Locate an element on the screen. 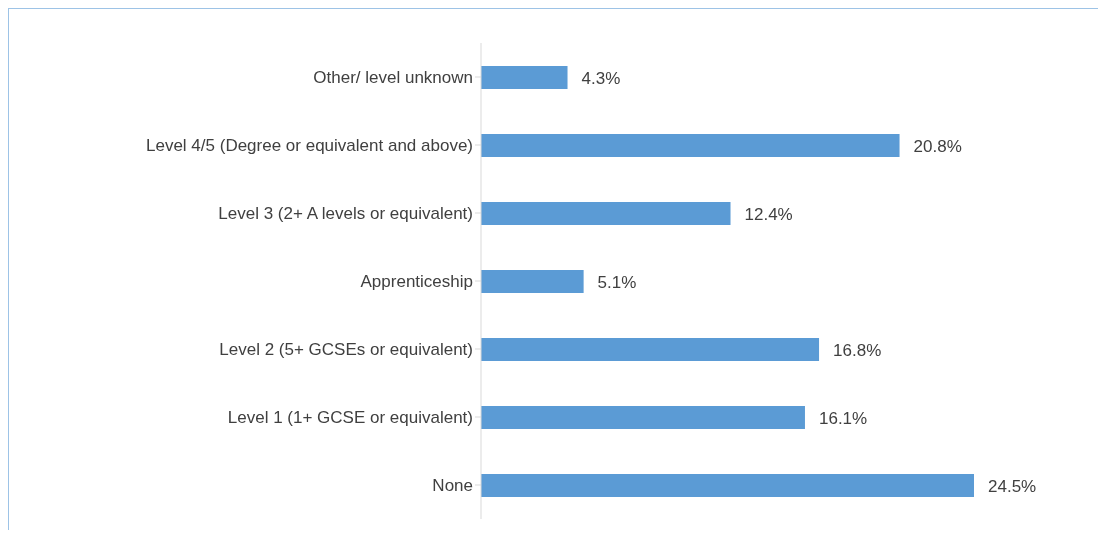  y-tick-label: Level 2 (5+ GCSEs or equivalent) is located at coordinates (346, 350).